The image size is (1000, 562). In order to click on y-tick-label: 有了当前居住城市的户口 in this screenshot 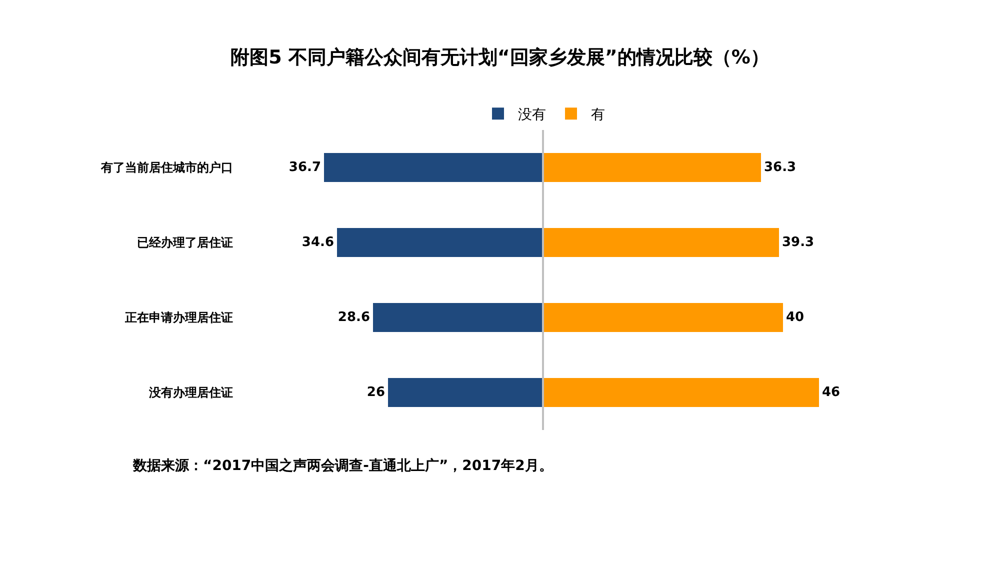, I will do `click(166, 167)`.